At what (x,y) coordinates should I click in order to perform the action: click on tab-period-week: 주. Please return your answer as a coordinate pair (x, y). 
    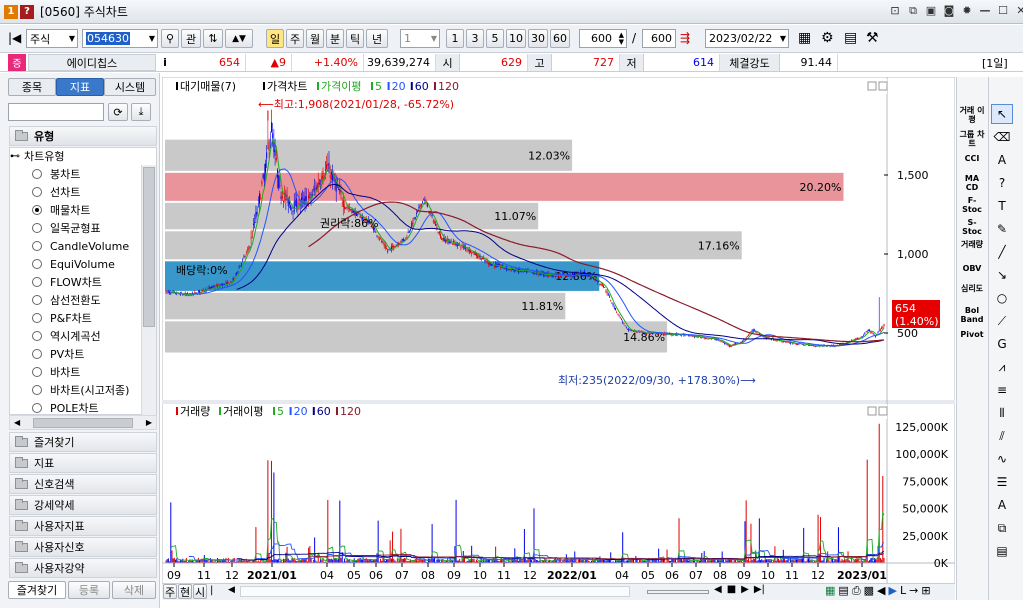
    Looking at the image, I should click on (295, 38).